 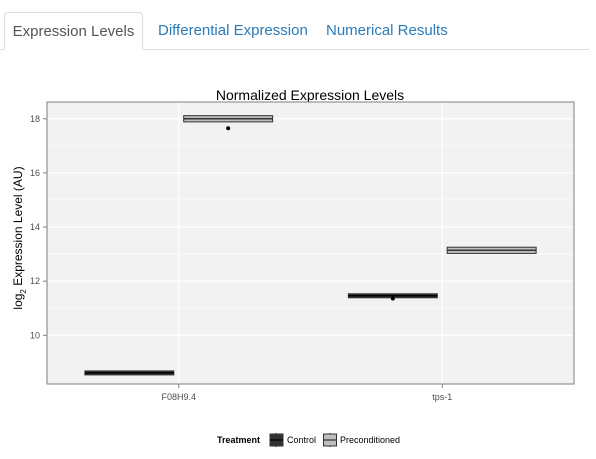 What do you see at coordinates (233, 30) in the screenshot?
I see `tab-differential-expression: Differential Expression` at bounding box center [233, 30].